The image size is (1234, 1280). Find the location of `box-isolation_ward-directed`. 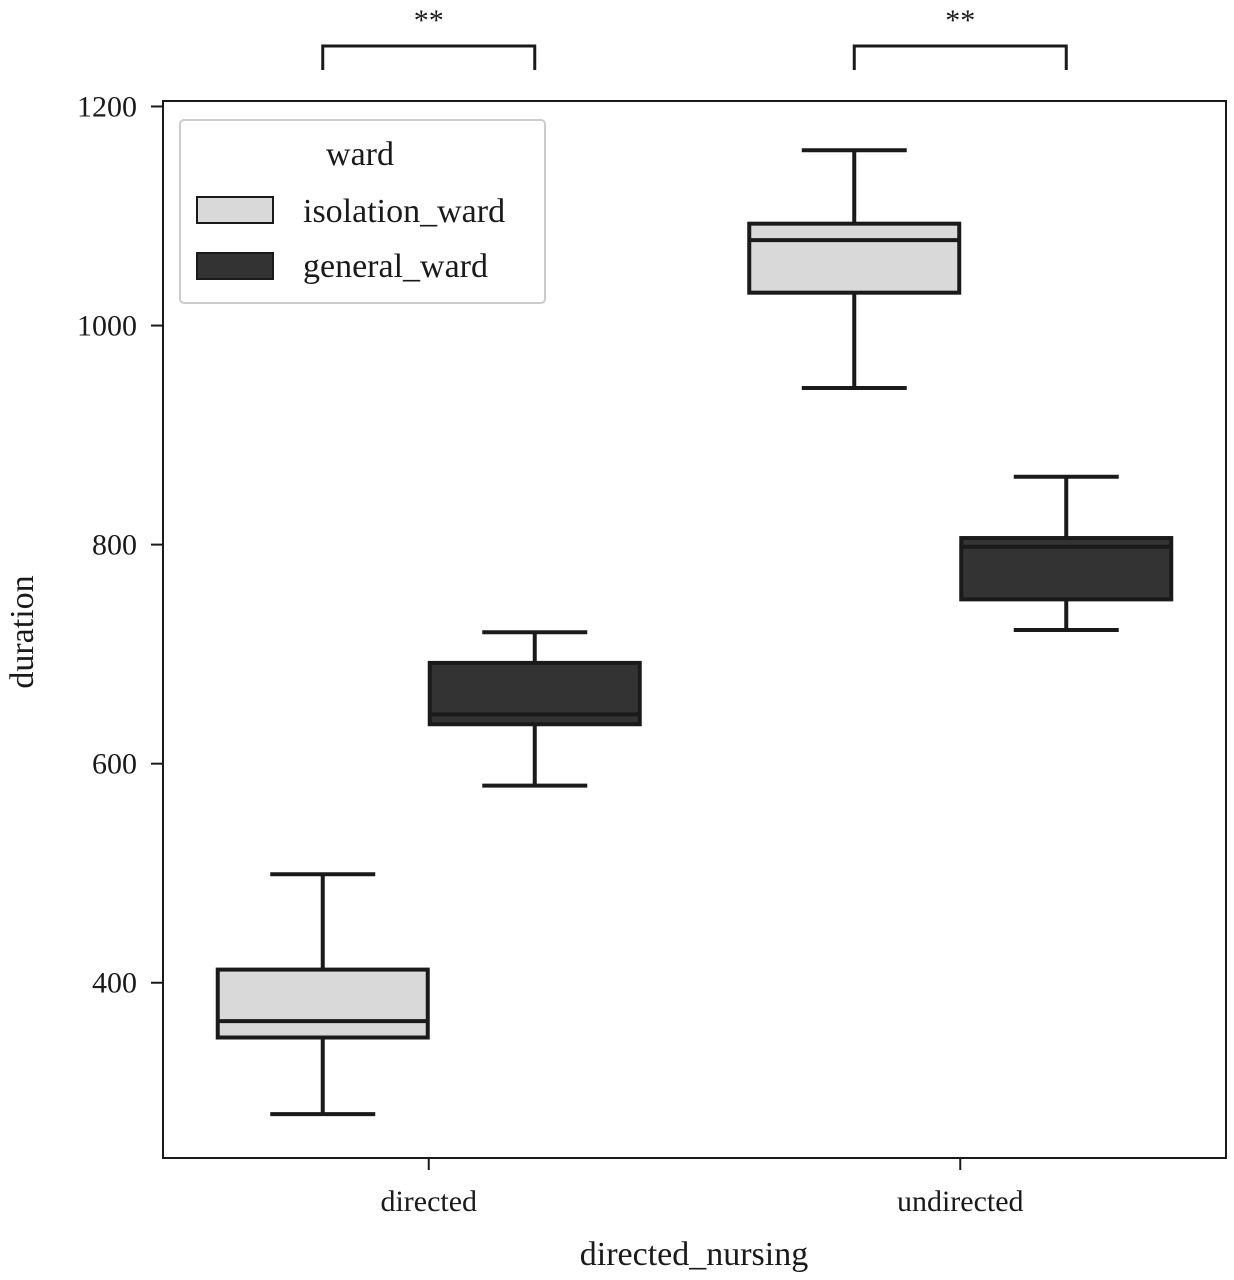

box-isolation_ward-directed is located at coordinates (322, 994).